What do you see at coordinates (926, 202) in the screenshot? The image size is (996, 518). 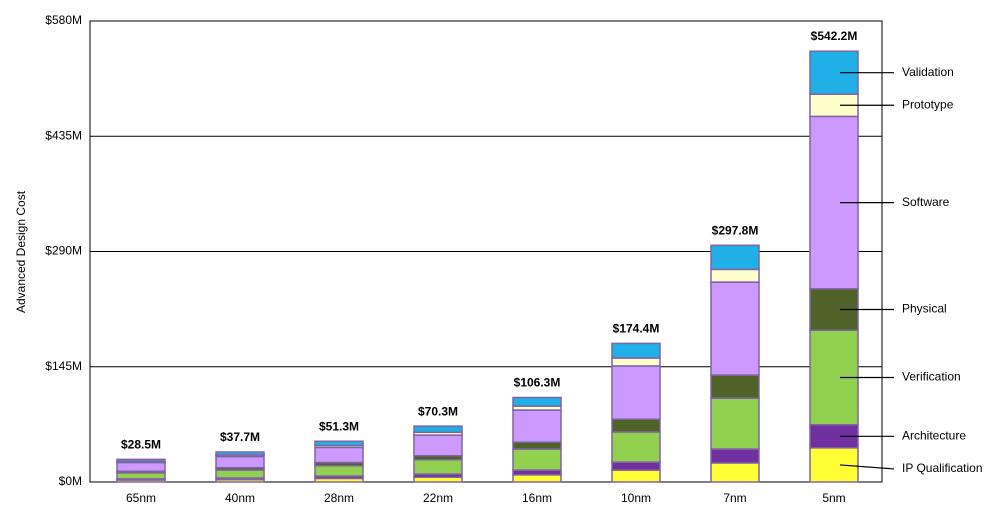 I see `legend-label: Software` at bounding box center [926, 202].